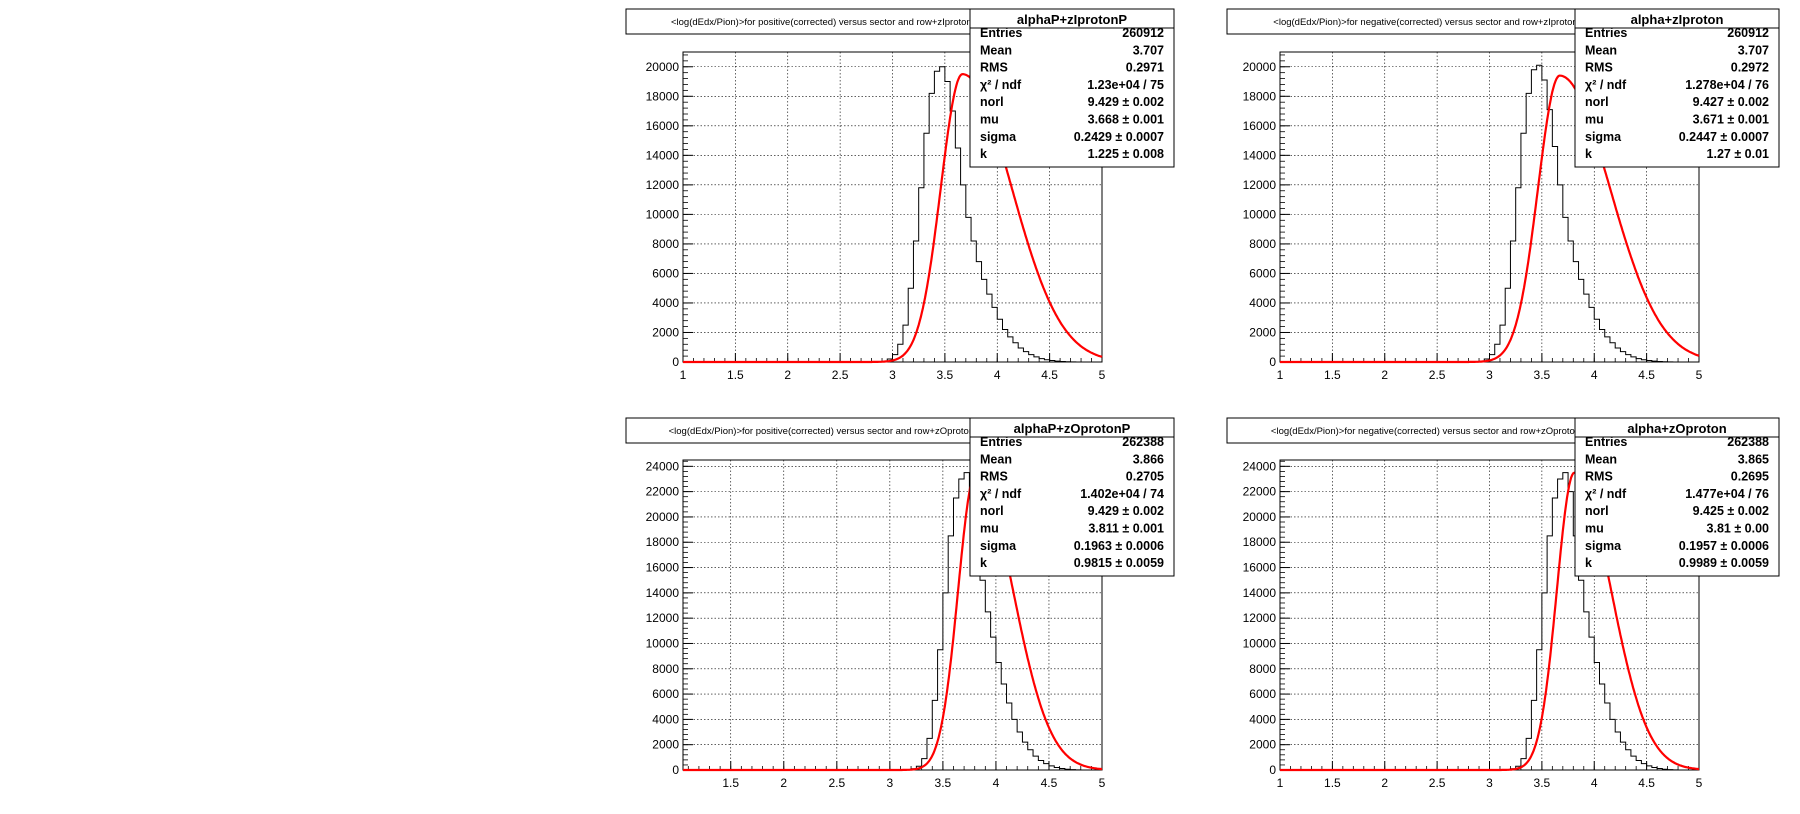 This screenshot has height=814, width=1800. I want to click on stats-value: 9.427 ± 0.002, so click(1731, 102).